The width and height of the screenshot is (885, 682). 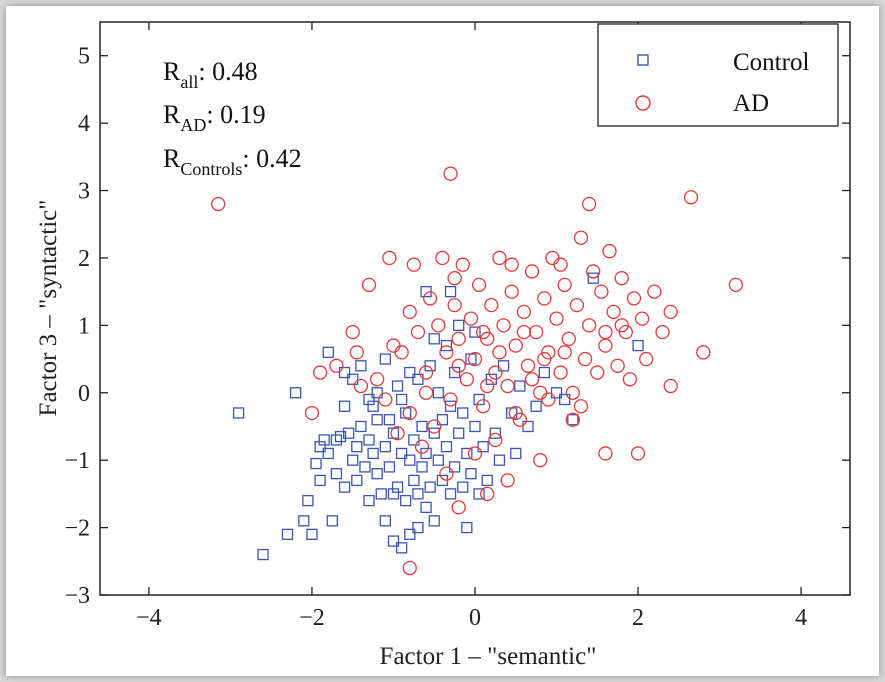 What do you see at coordinates (214, 117) in the screenshot?
I see `annotation-r-ad: RAD: 0.19` at bounding box center [214, 117].